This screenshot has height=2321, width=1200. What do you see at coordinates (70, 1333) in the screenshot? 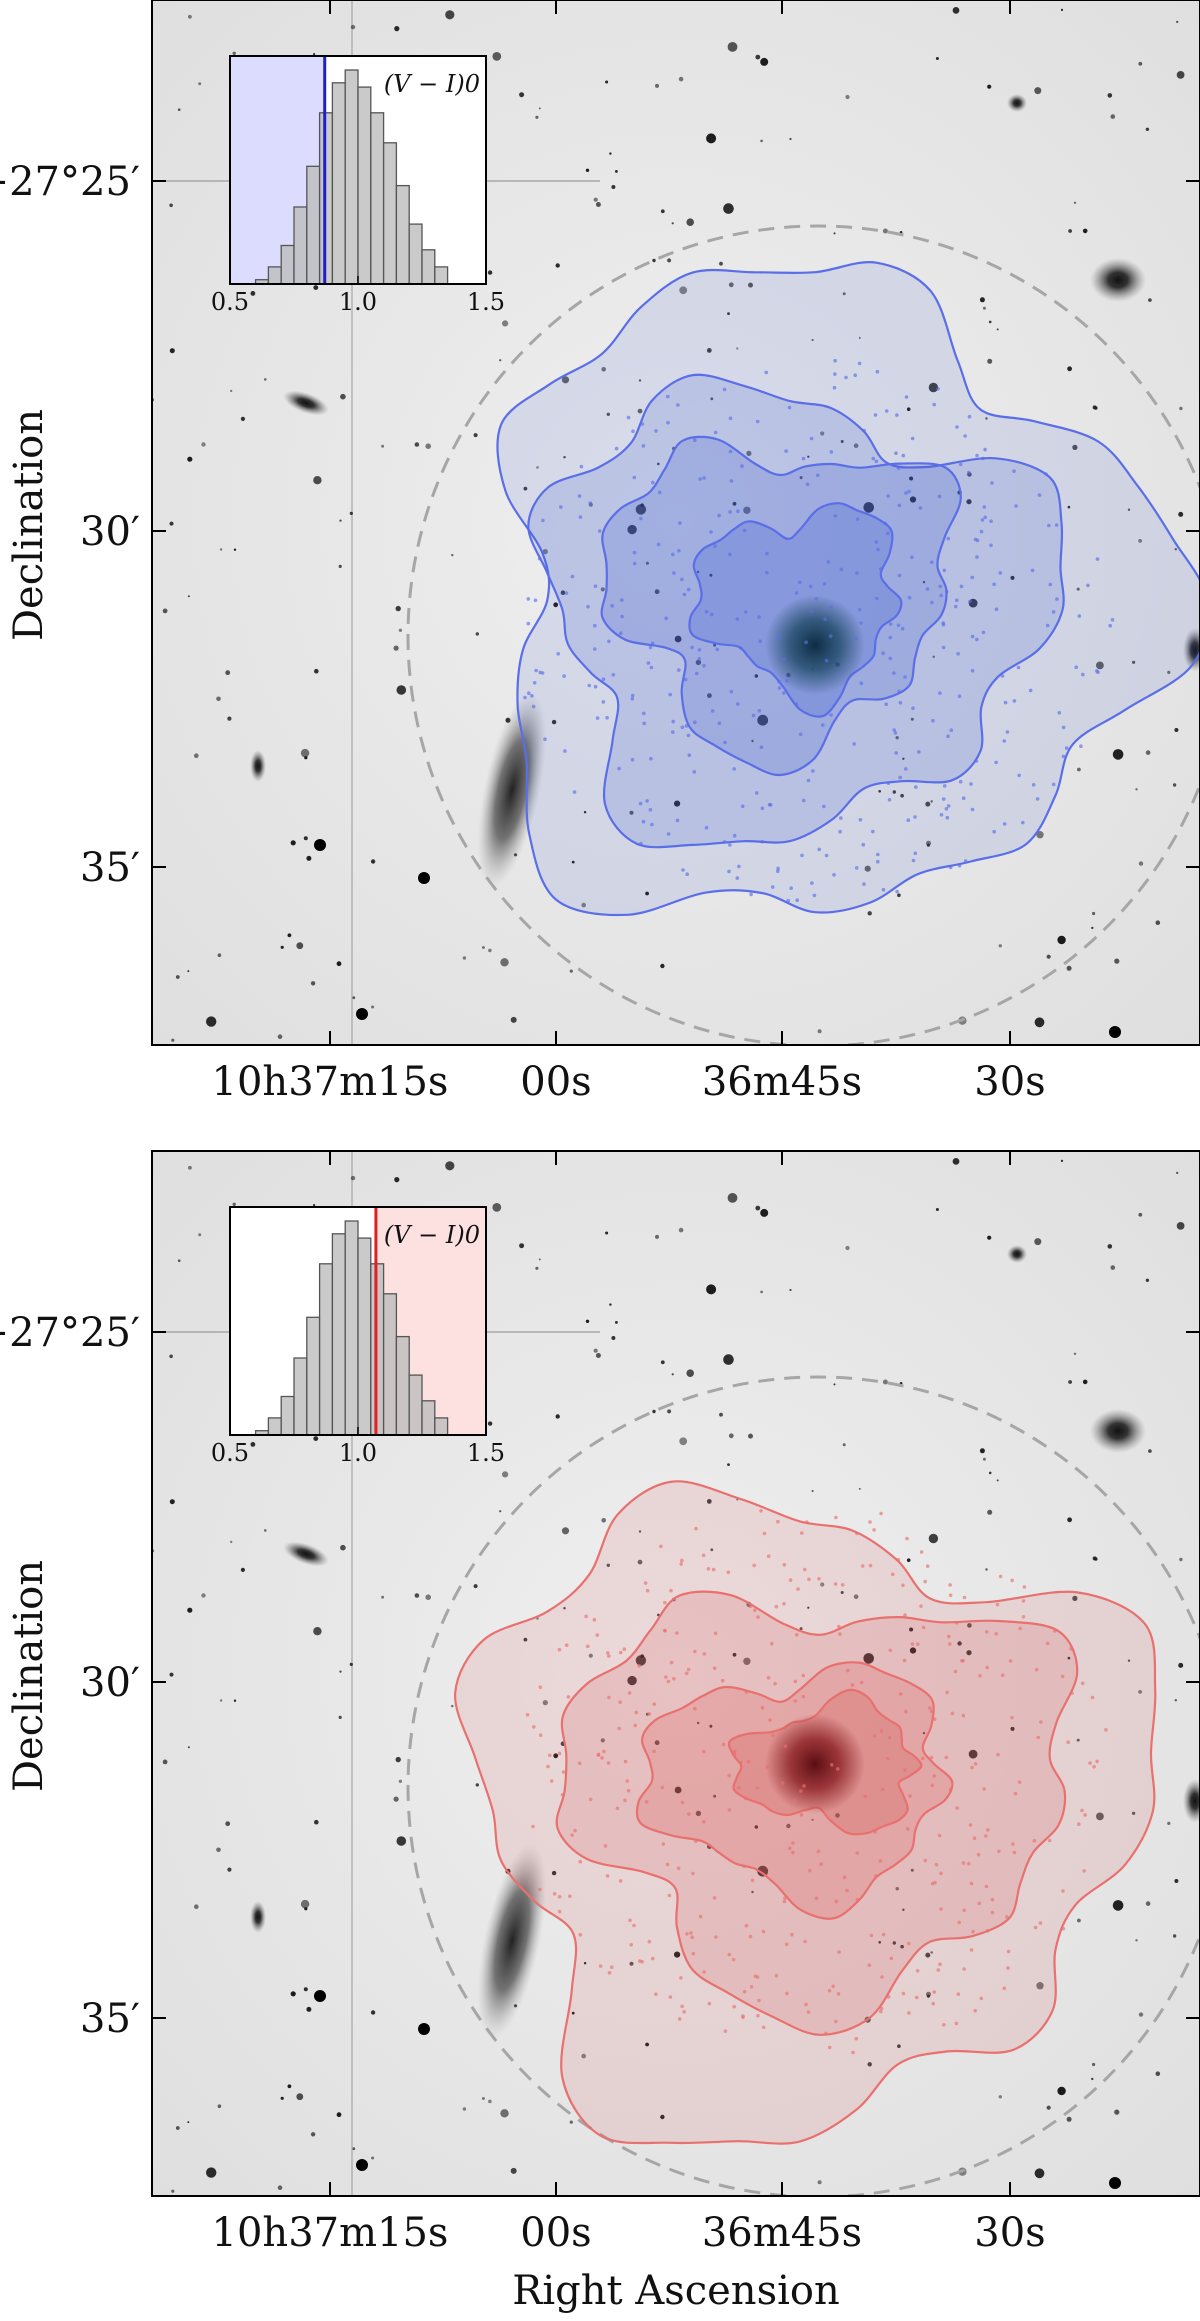
I see `y-tick-label: −27°25′` at bounding box center [70, 1333].